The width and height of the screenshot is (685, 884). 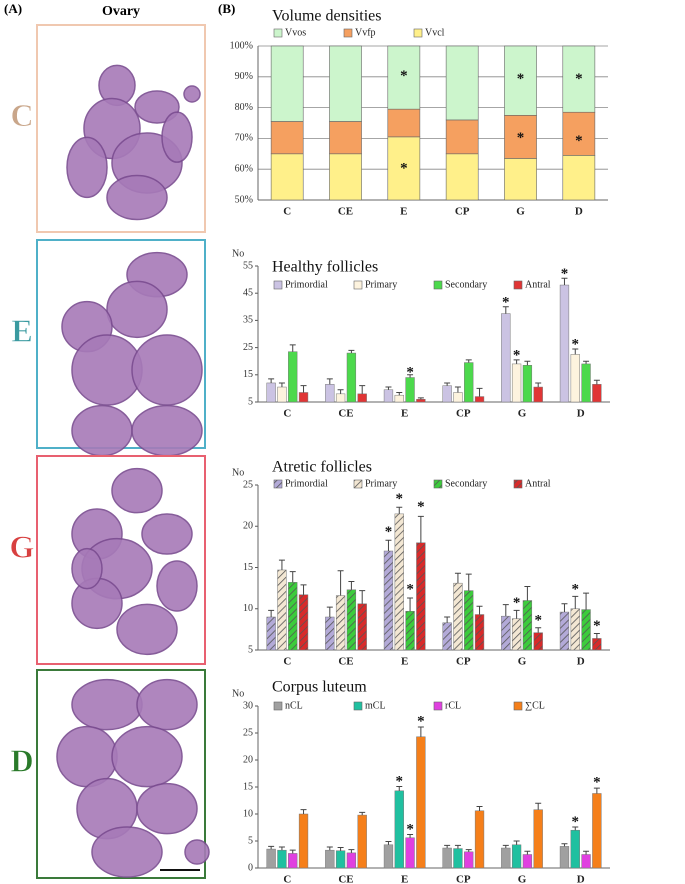 What do you see at coordinates (287, 662) in the screenshot?
I see `x-tick-label: C` at bounding box center [287, 662].